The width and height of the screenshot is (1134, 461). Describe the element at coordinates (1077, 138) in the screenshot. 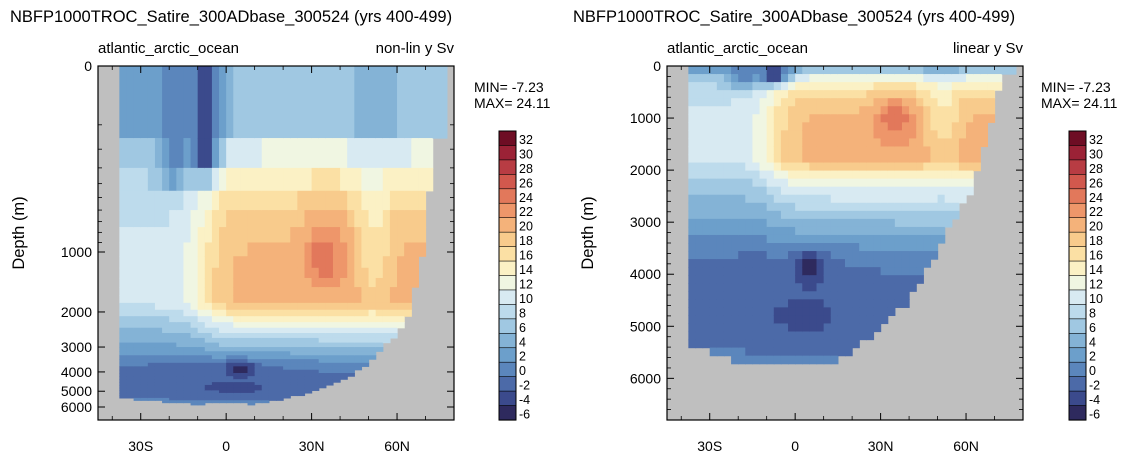

I see `colorbar-swatch` at that location.